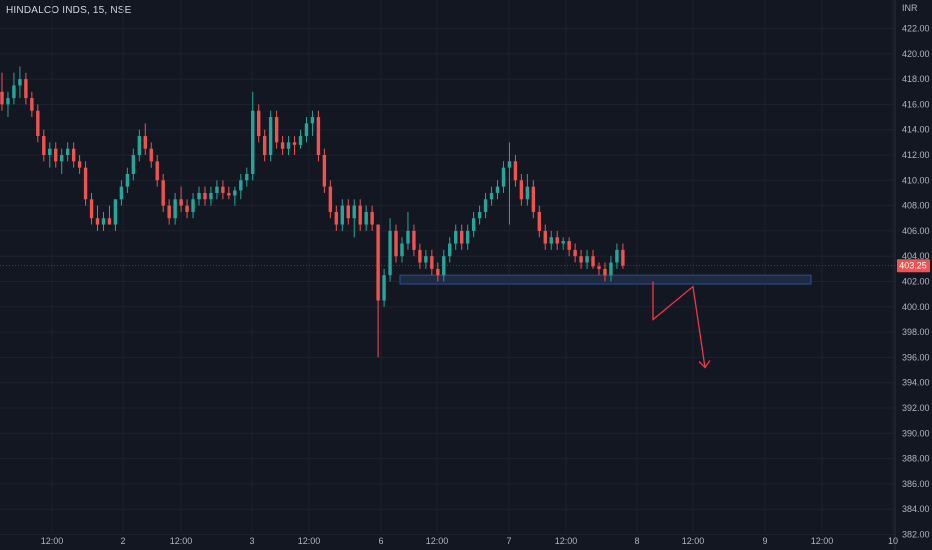 This screenshot has height=550, width=932. Describe the element at coordinates (916, 484) in the screenshot. I see `price-tick-label: 386.00` at that location.